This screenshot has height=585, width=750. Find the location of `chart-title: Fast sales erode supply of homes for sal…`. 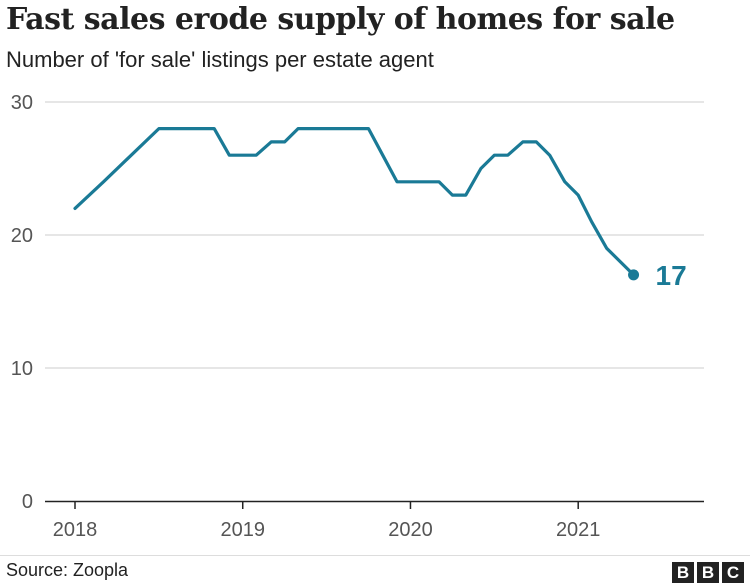

chart-title: Fast sales erode supply of homes for sal… is located at coordinates (340, 19).